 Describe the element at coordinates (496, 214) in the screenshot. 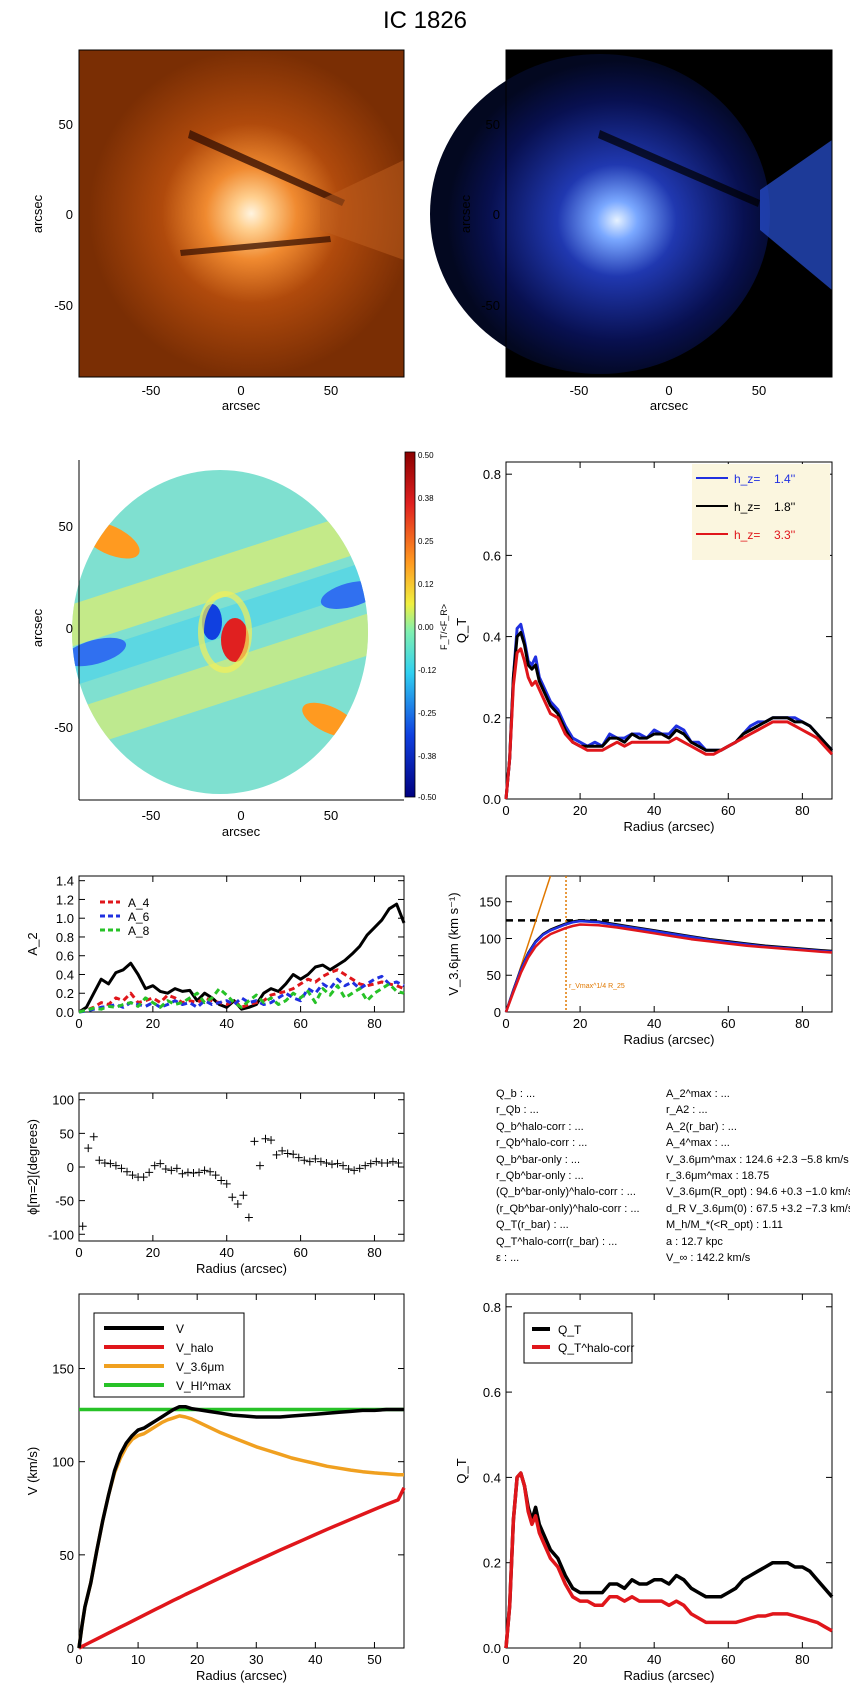

I see `blue-ytick-0: 0` at that location.